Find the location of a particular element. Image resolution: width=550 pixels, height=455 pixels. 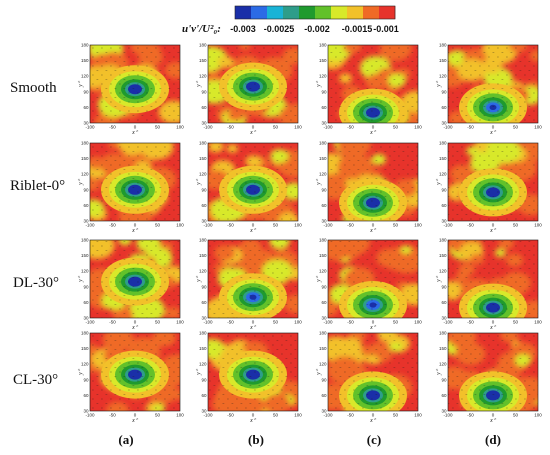

colorbar-tick-label: -0.001 is located at coordinates (386, 29).